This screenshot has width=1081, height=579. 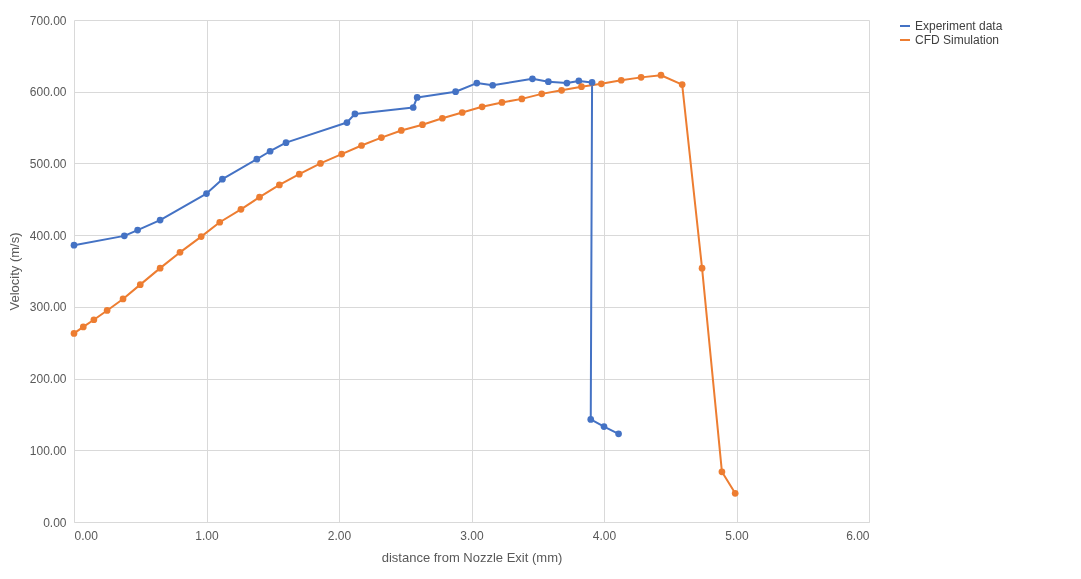 What do you see at coordinates (959, 26) in the screenshot?
I see `legend-label: Experiment data` at bounding box center [959, 26].